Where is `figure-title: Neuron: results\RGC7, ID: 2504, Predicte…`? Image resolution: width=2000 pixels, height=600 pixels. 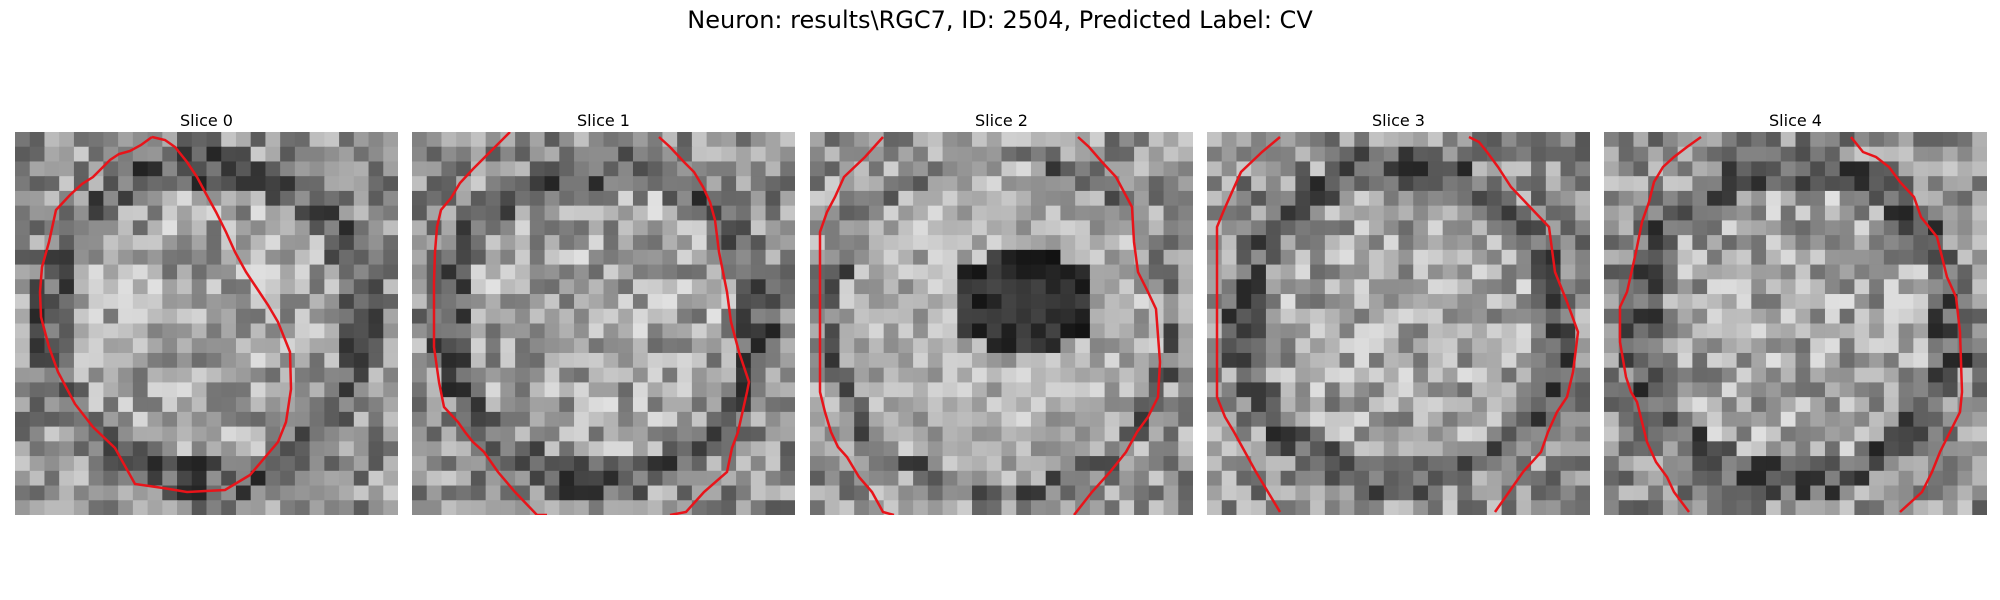
figure-title: Neuron: results\RGC7, ID: 2504, Predicte… is located at coordinates (1000, 20).